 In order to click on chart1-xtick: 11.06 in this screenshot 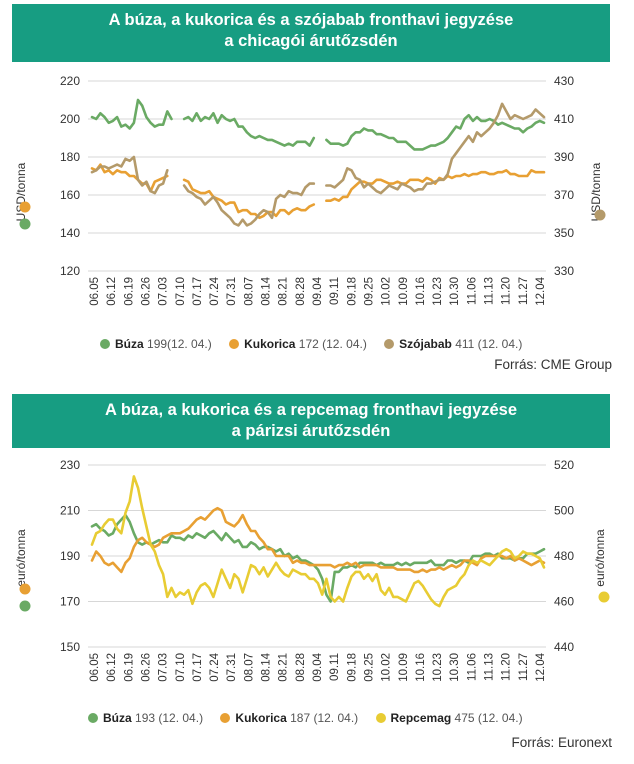, I will do `click(472, 291)`.